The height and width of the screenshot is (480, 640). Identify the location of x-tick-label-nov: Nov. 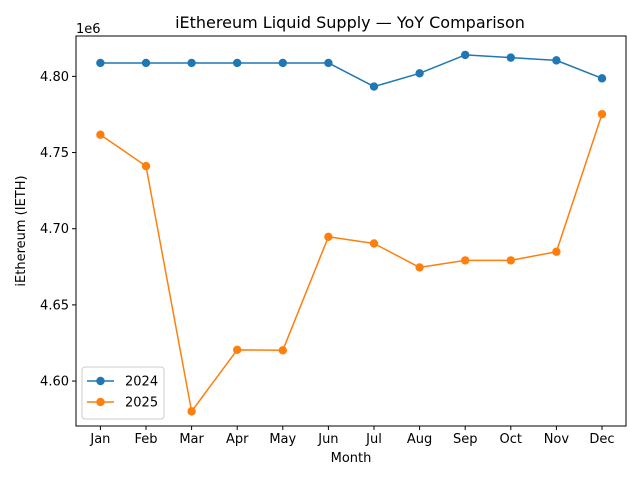
(557, 439).